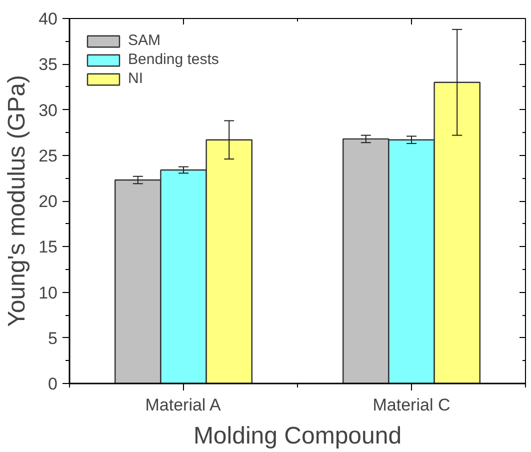 Image resolution: width=531 pixels, height=452 pixels. What do you see at coordinates (48, 64) in the screenshot?
I see `y-tick-label: 35` at bounding box center [48, 64].